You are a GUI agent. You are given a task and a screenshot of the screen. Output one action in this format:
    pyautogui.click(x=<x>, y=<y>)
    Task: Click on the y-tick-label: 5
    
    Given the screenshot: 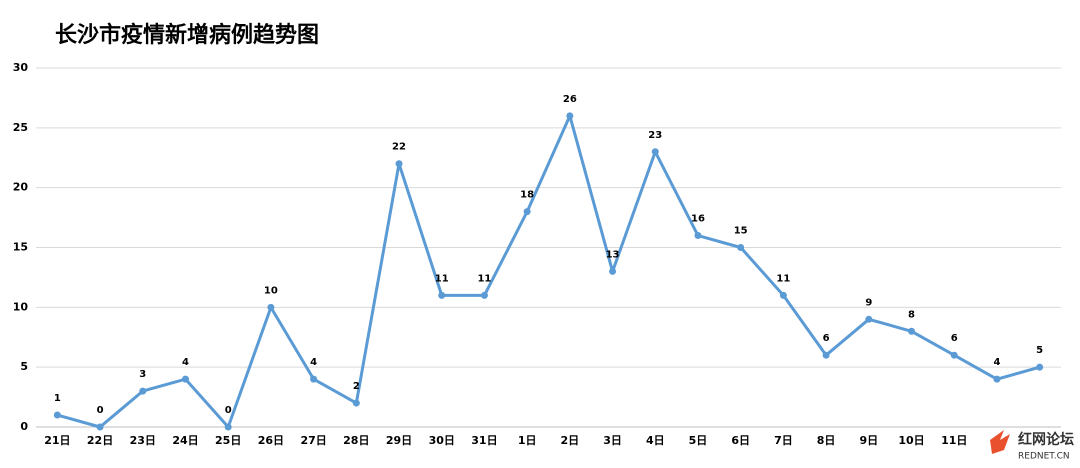 What is the action you would take?
    pyautogui.click(x=24, y=366)
    